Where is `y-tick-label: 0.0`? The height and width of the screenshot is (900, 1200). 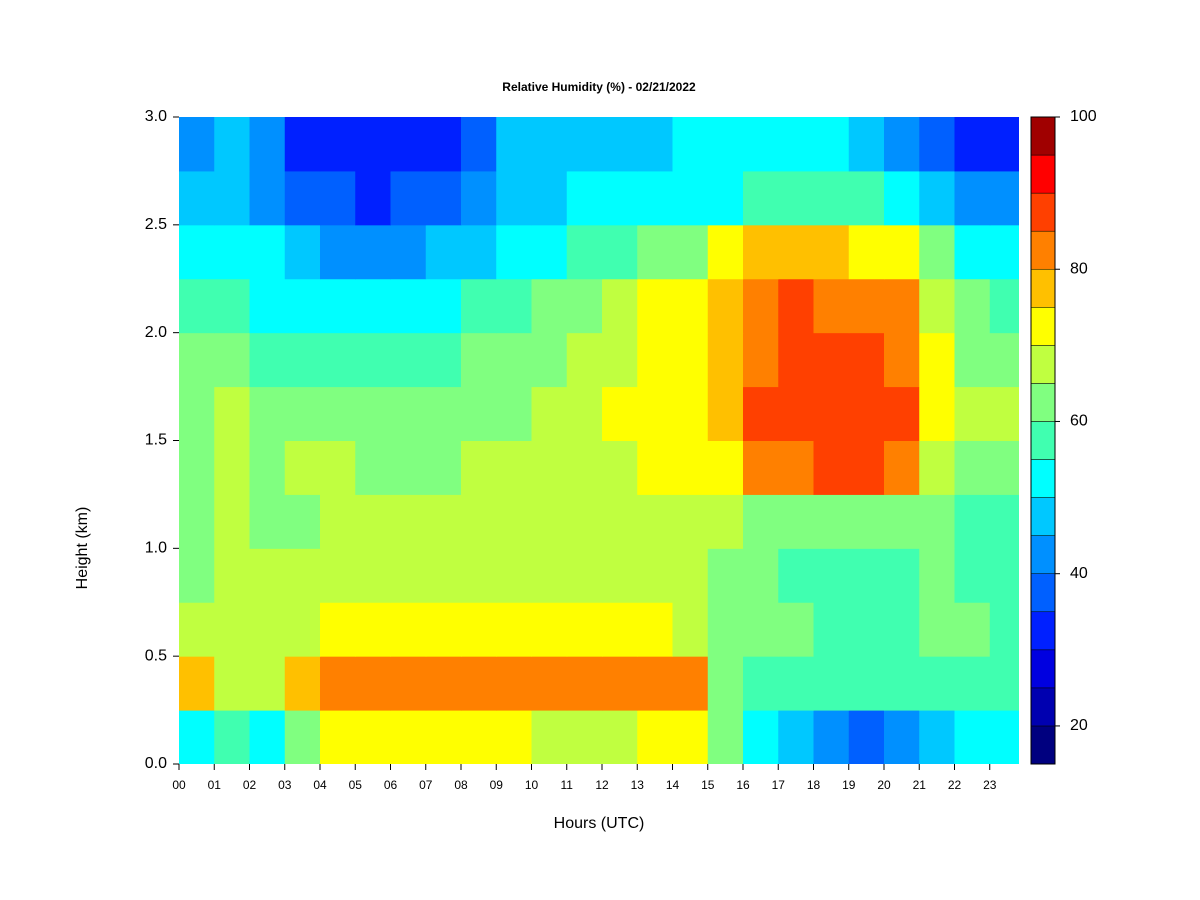
y-tick-label: 0.0 is located at coordinates (156, 763).